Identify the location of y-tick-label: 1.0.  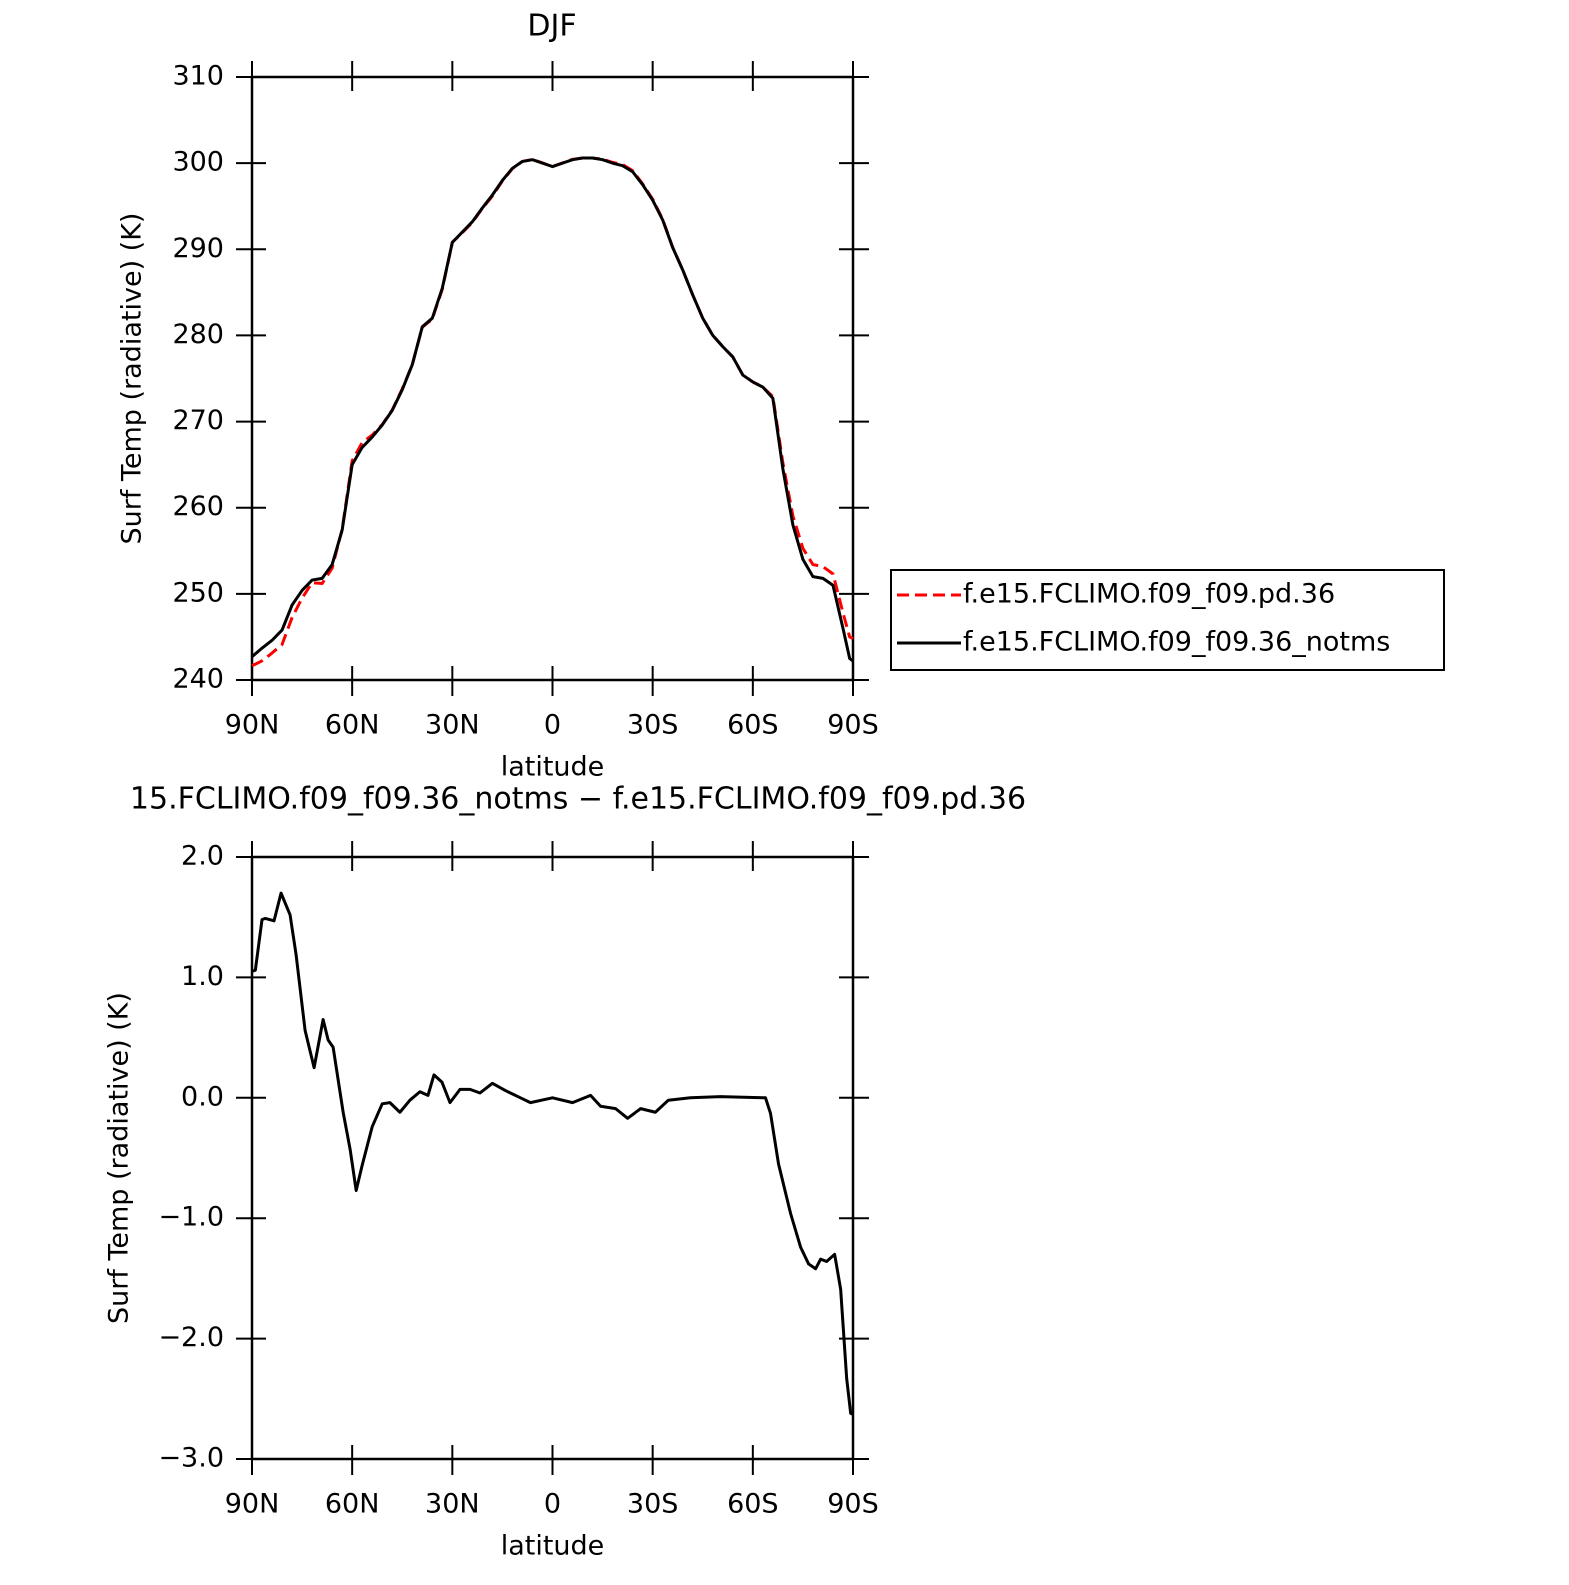
(202, 976).